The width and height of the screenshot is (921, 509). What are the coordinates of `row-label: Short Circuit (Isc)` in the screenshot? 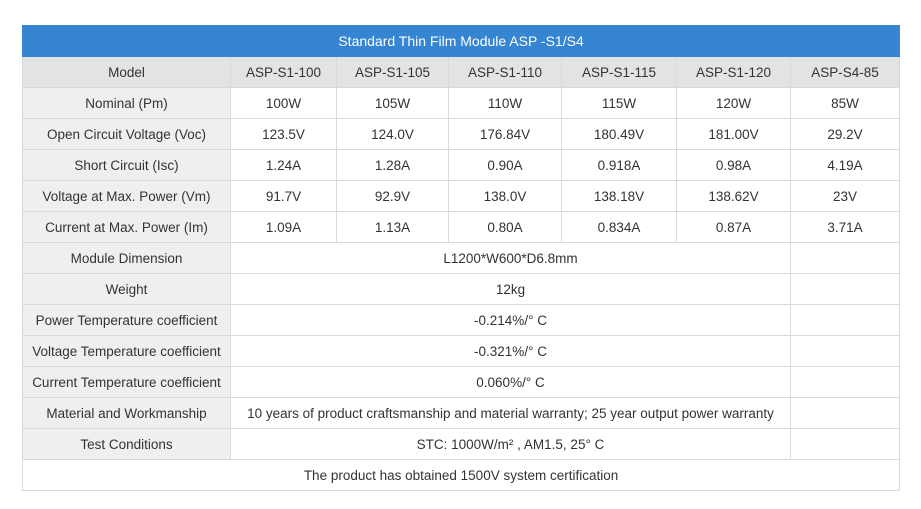 It's located at (126, 165).